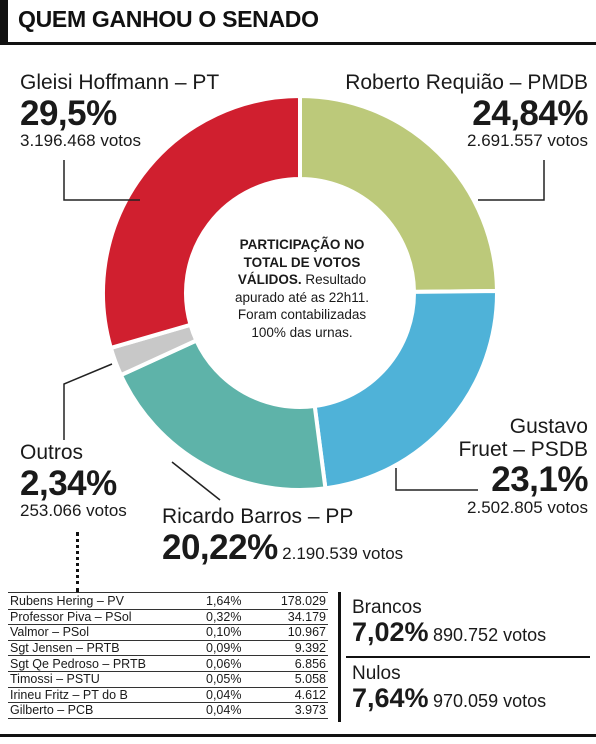  What do you see at coordinates (234, 617) in the screenshot?
I see `outros-pct: 0,32%` at bounding box center [234, 617].